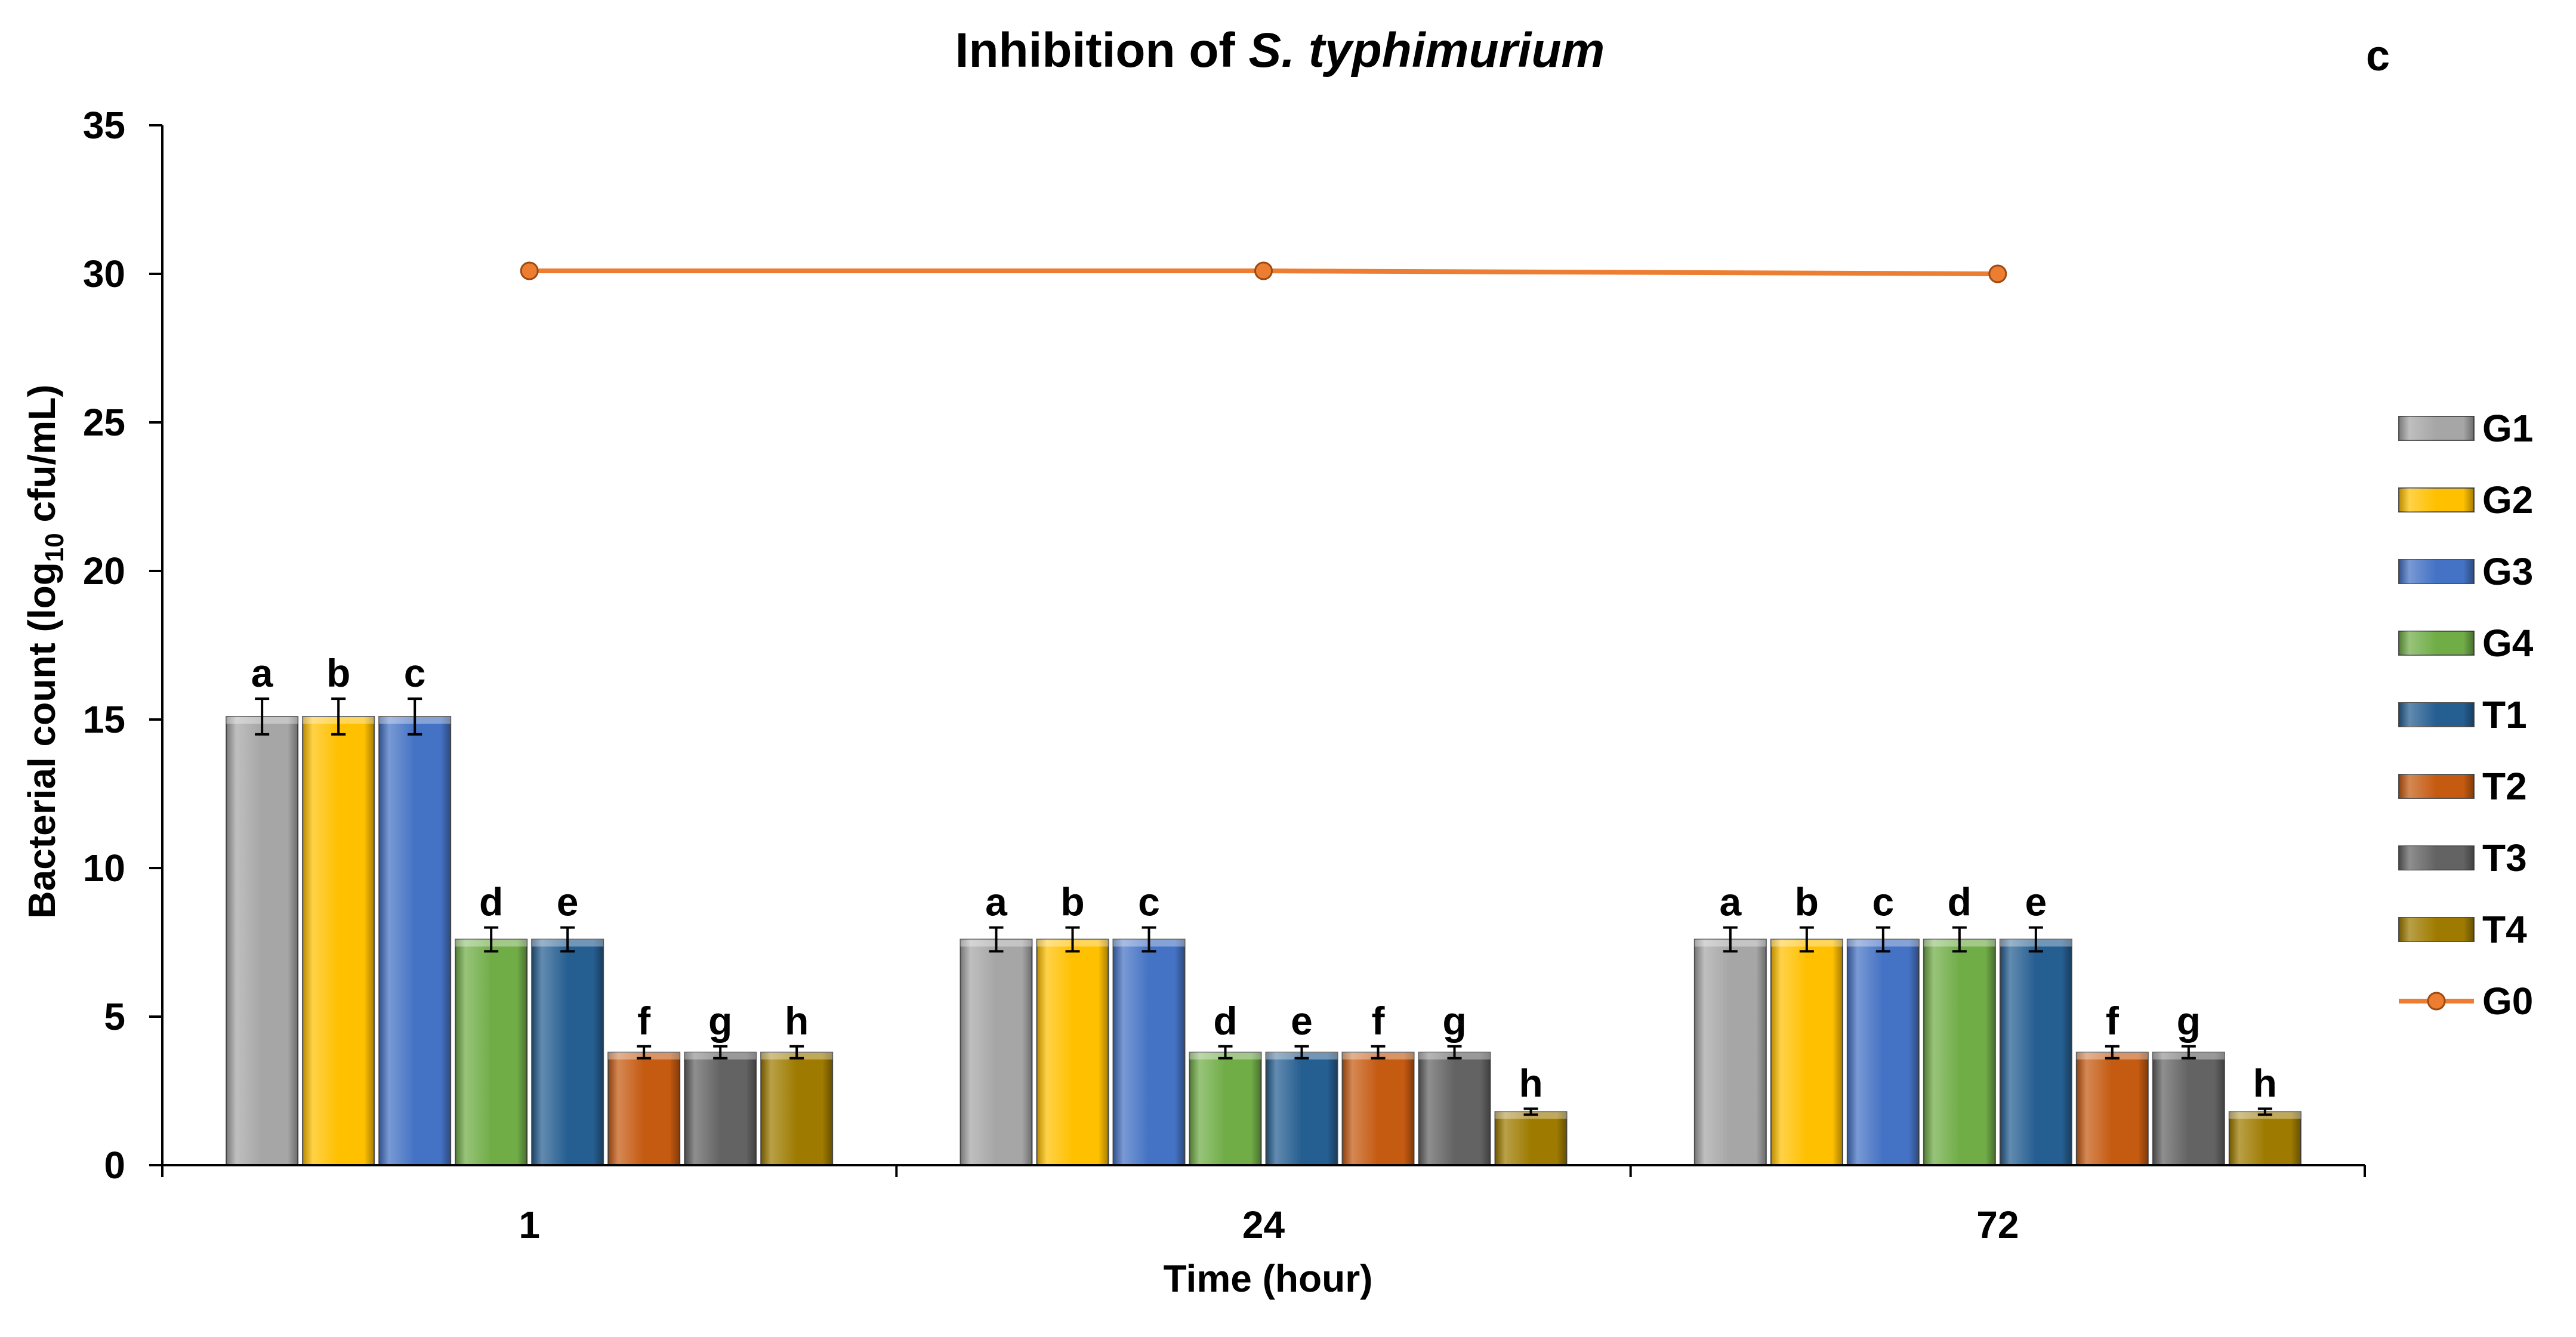  Describe the element at coordinates (2507, 1002) in the screenshot. I see `legend-label: G0` at that location.